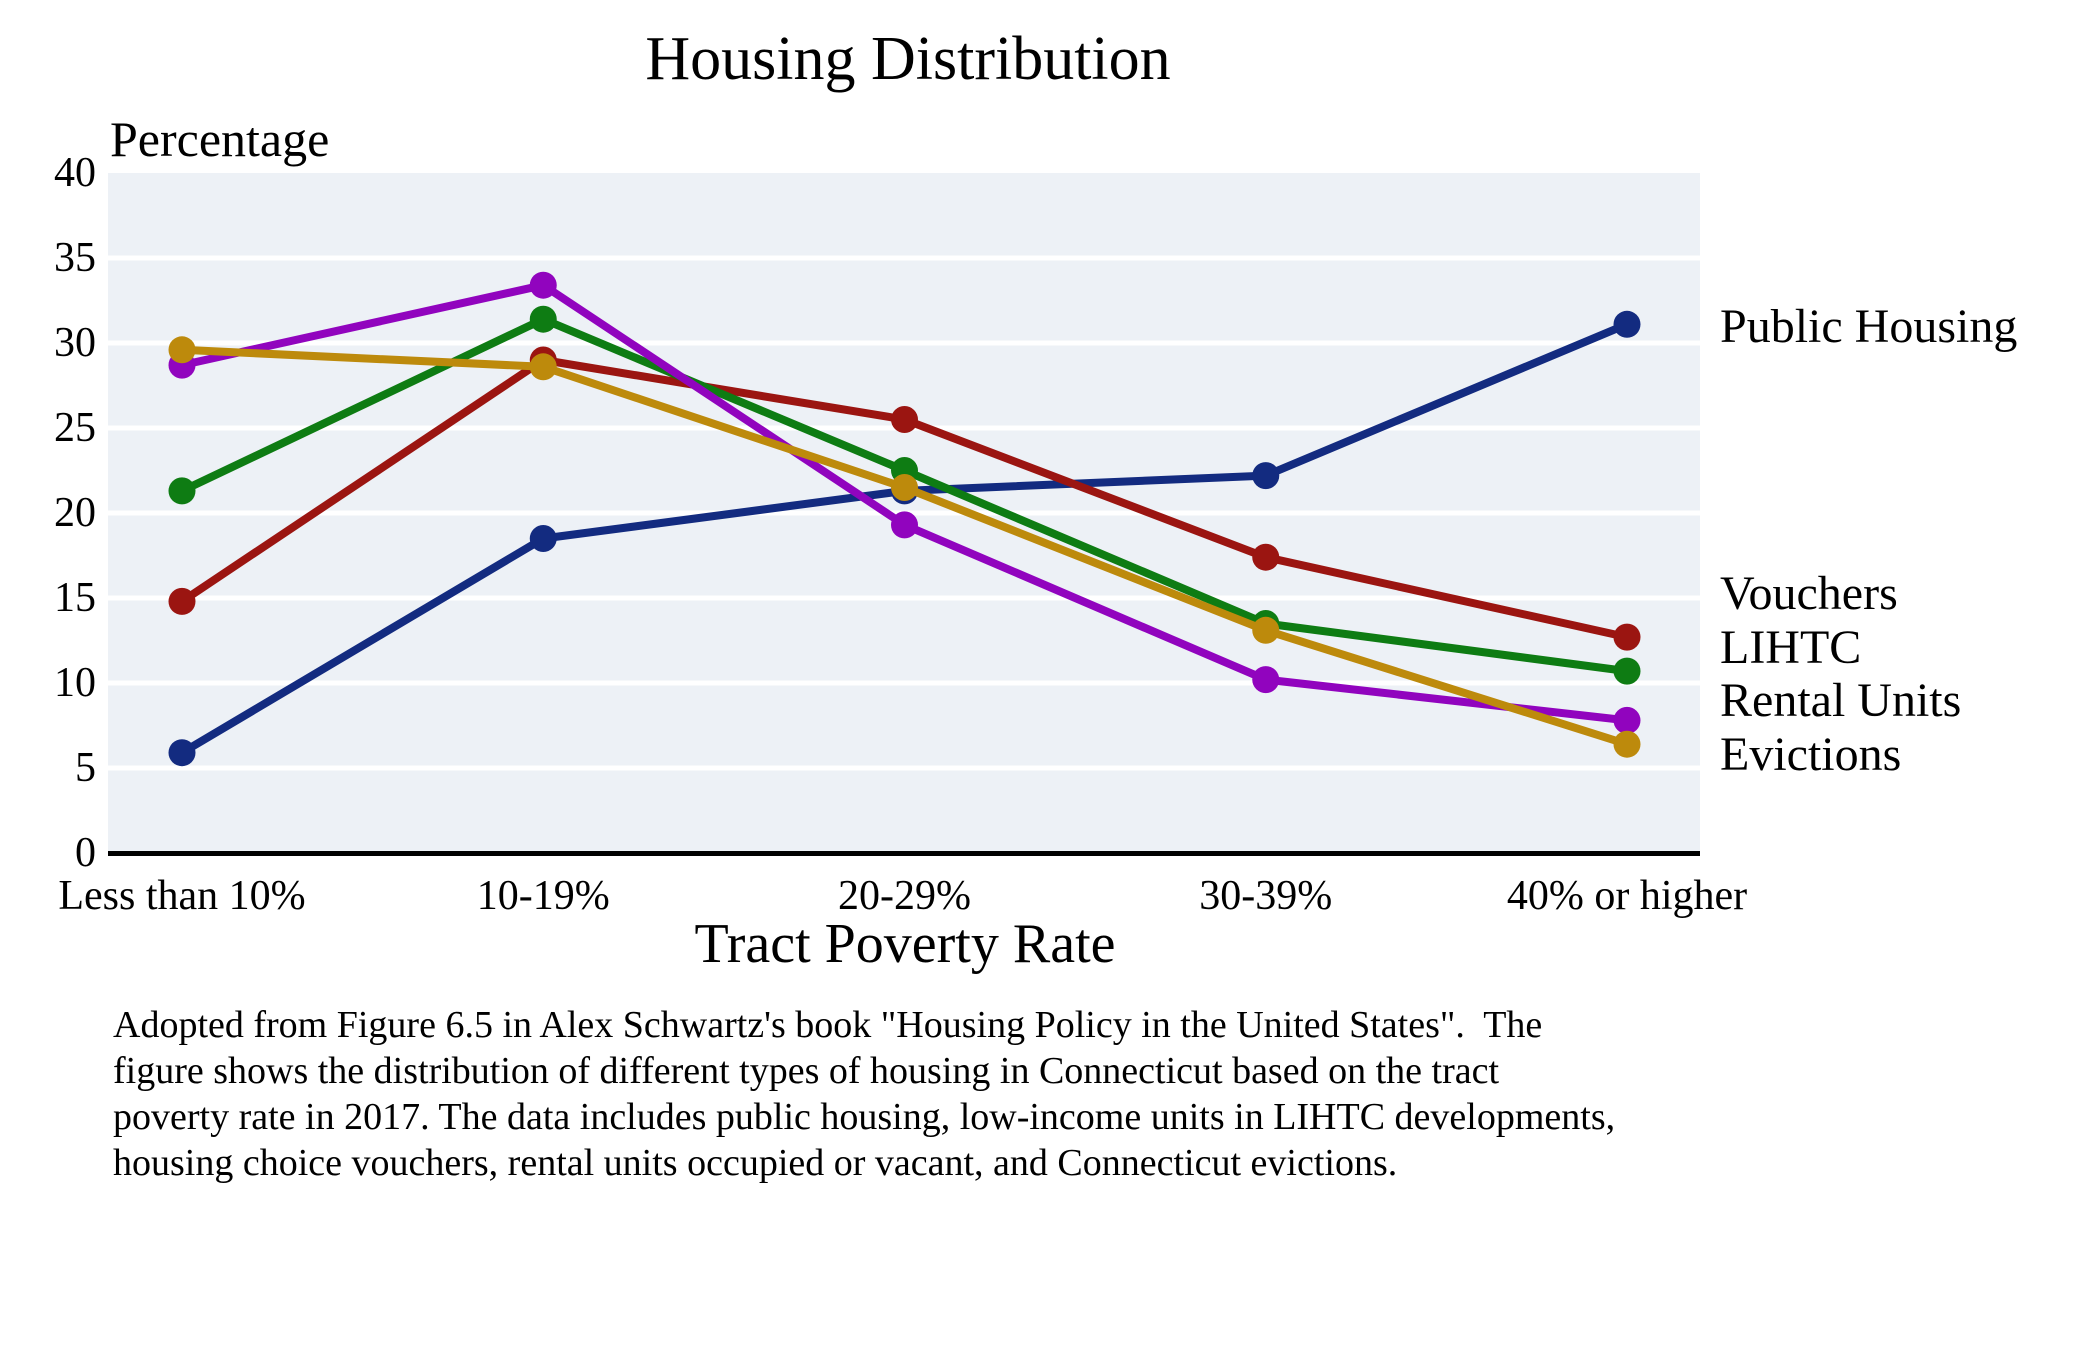 The image size is (2100, 1350). I want to click on x-tick-label-2: 20-29%, so click(904, 896).